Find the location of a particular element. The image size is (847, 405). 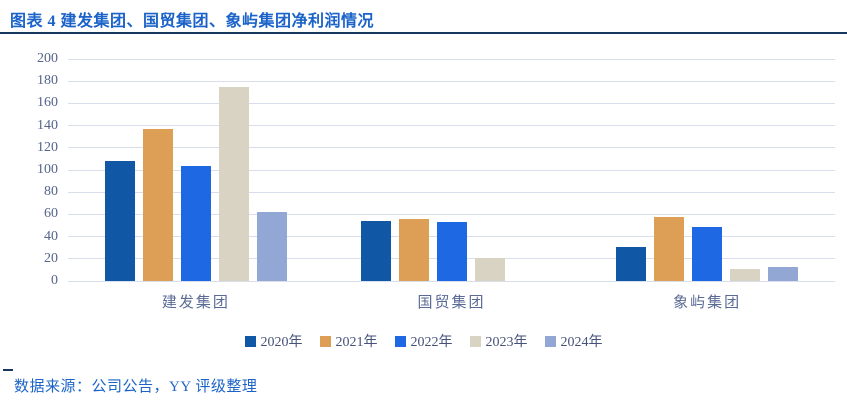

y-tick-label: 80 is located at coordinates (51, 192).